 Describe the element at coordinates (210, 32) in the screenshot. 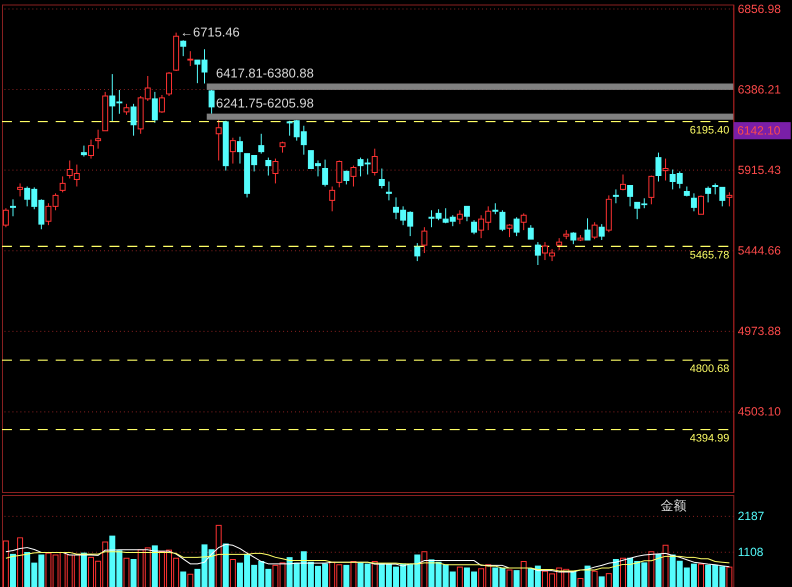

I see `annotation: ←6715.46` at that location.